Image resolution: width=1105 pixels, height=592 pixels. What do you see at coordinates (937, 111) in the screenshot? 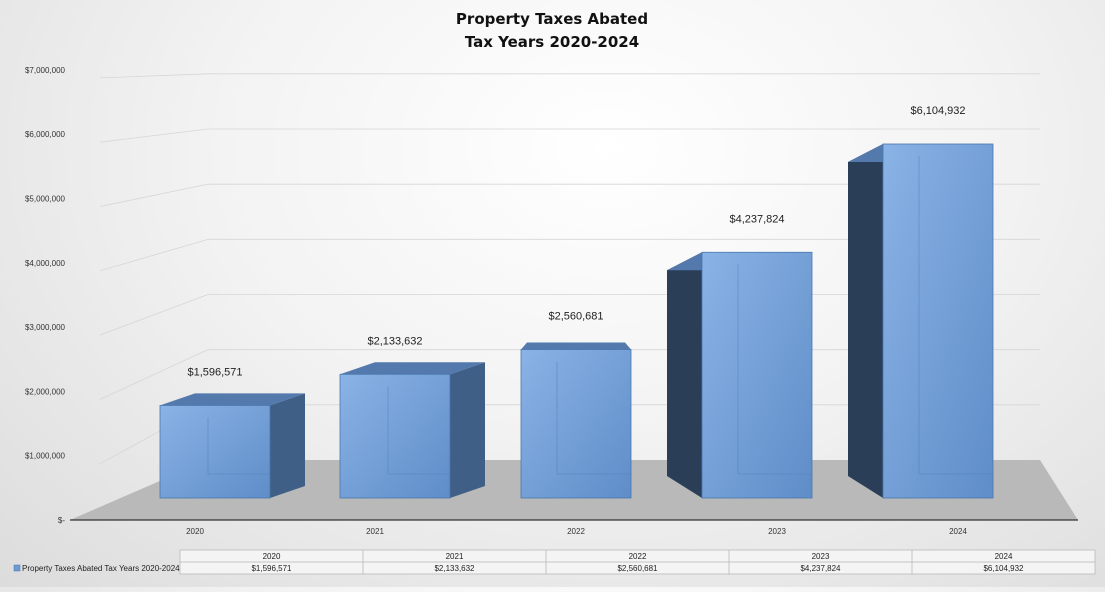
I see `data-label: $6,104,932` at bounding box center [937, 111].